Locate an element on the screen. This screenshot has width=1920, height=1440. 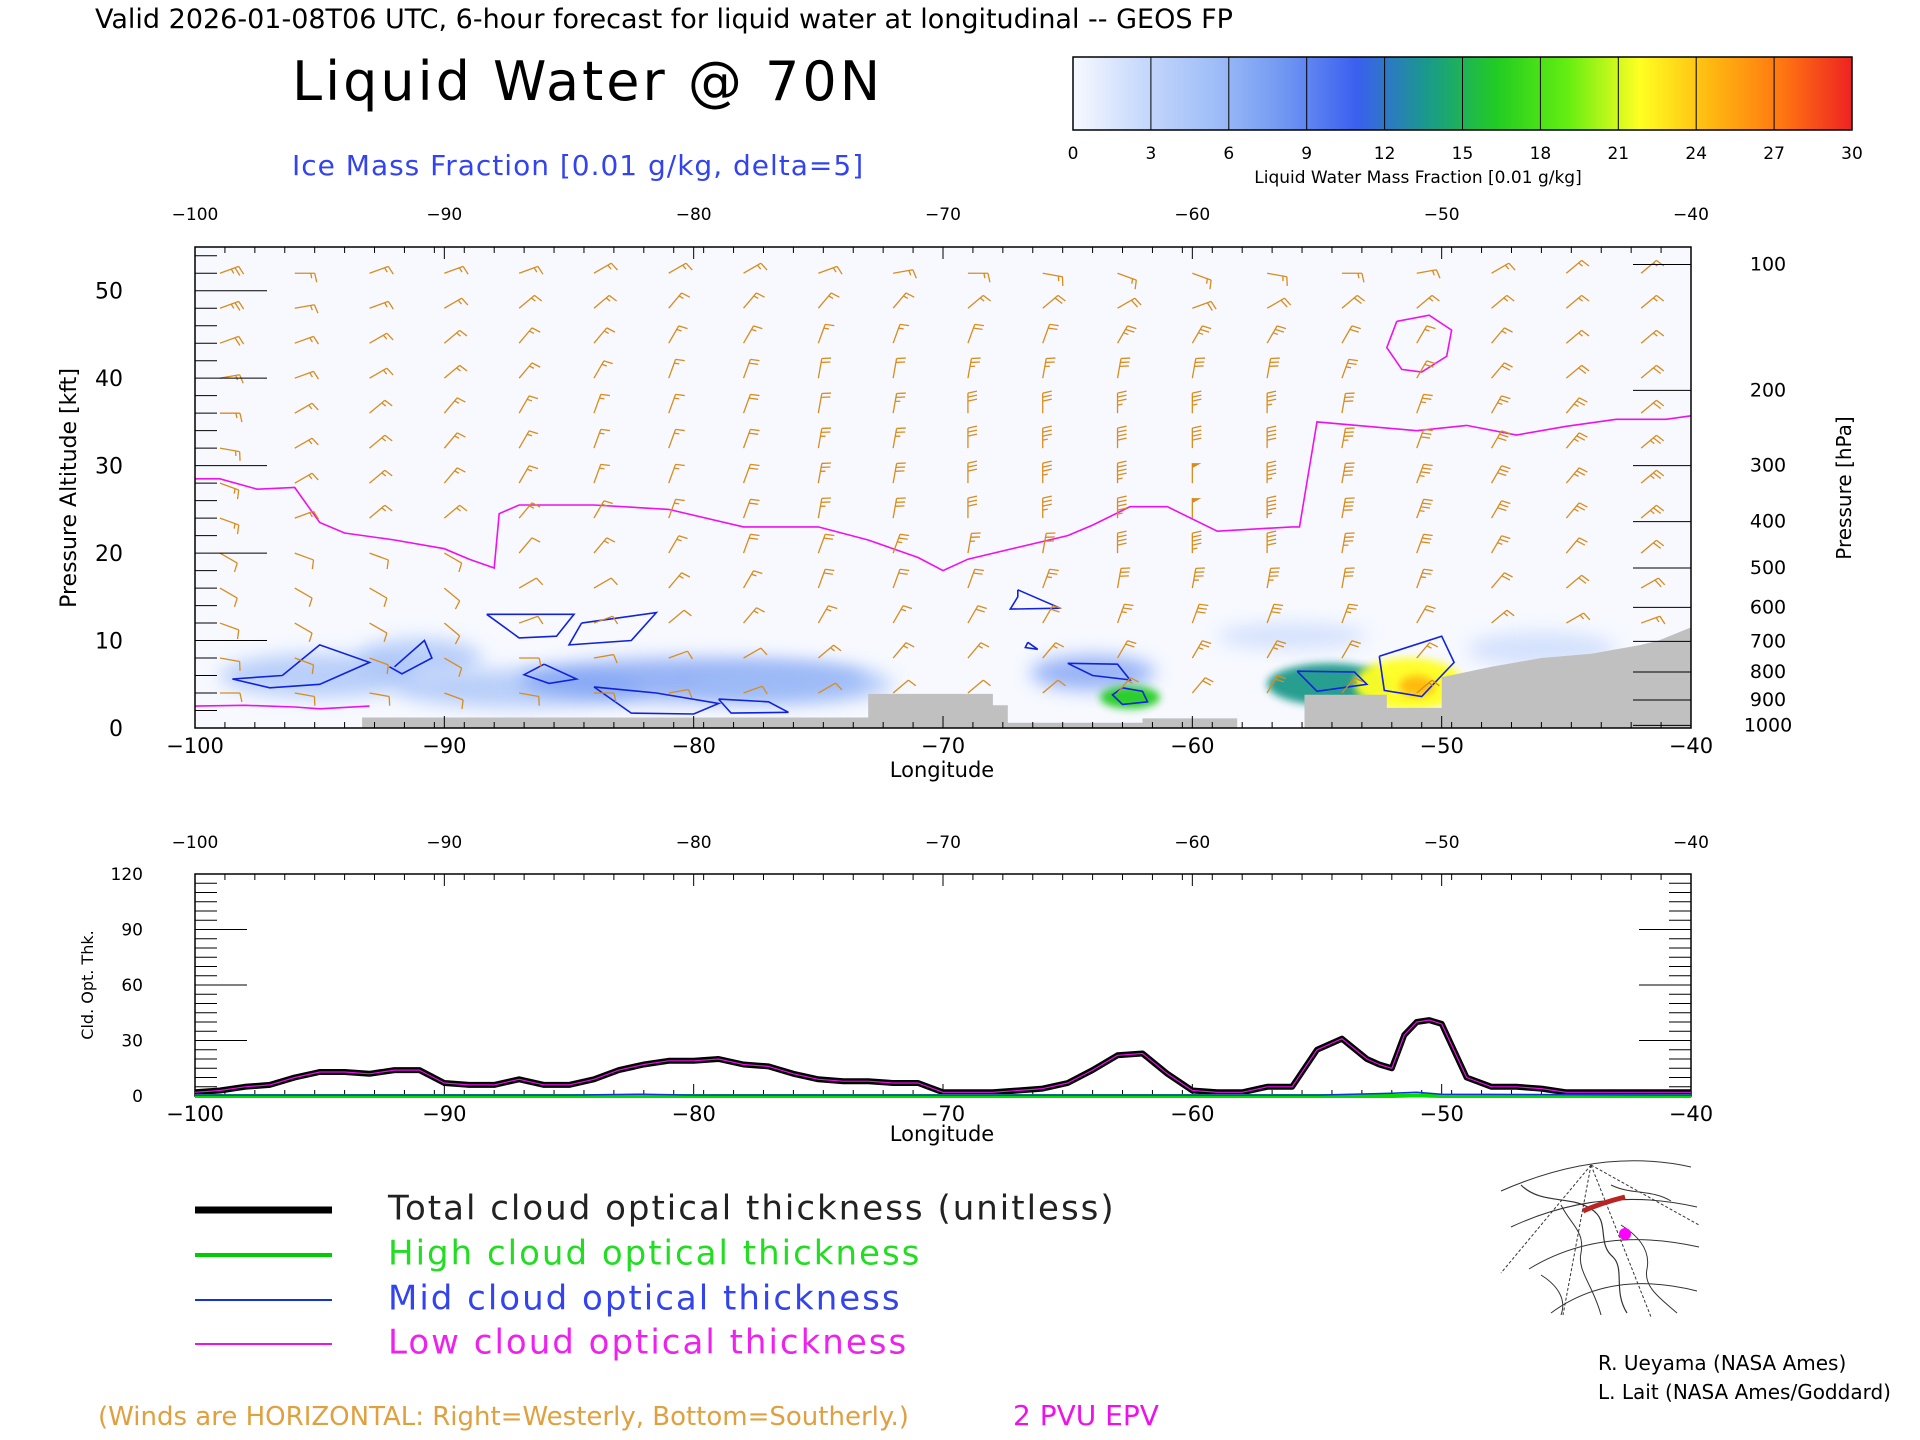
barb-pennant is located at coordinates (1197, 501).